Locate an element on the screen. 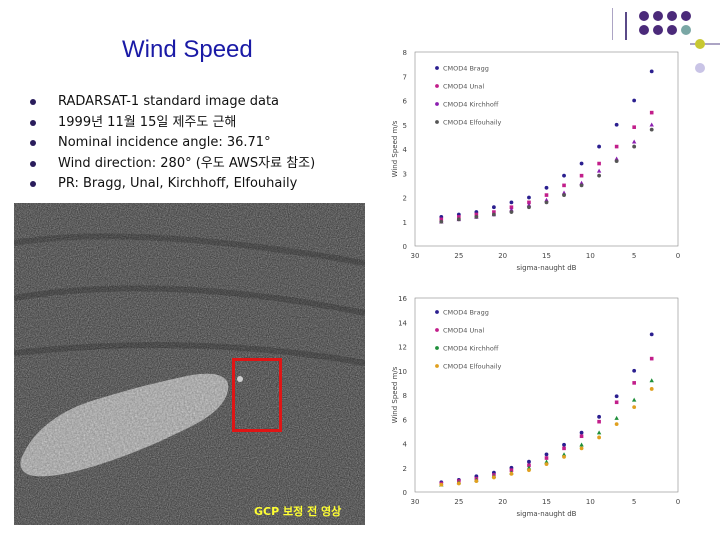 The height and width of the screenshot is (540, 720). y-tick-label: 10 is located at coordinates (402, 372).